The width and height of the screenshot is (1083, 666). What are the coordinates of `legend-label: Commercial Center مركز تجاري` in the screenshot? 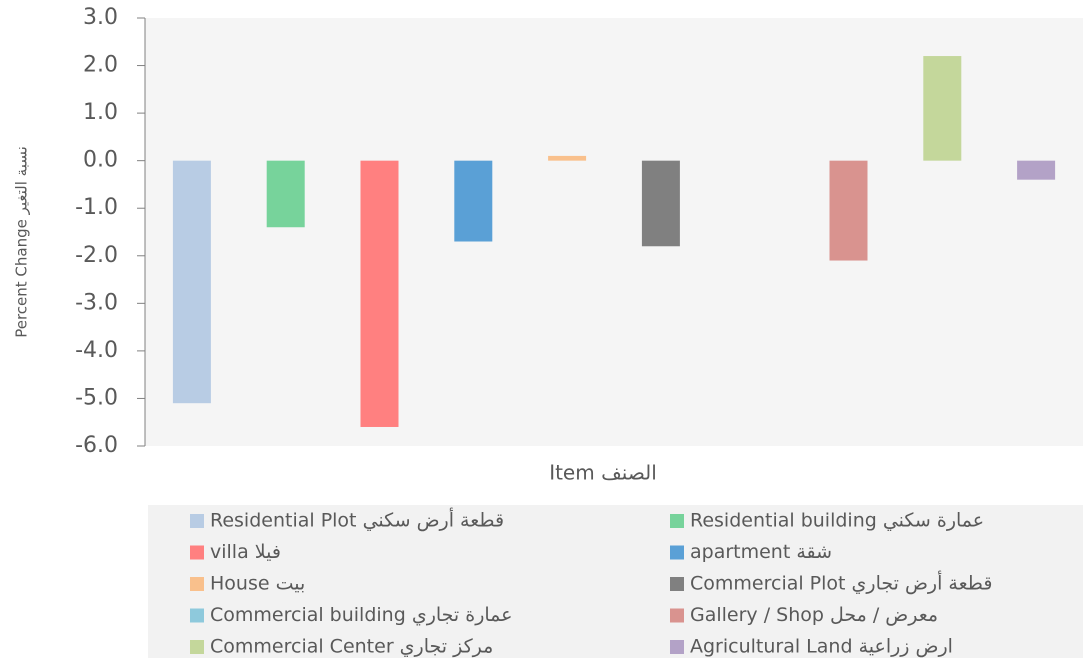 It's located at (351, 647).